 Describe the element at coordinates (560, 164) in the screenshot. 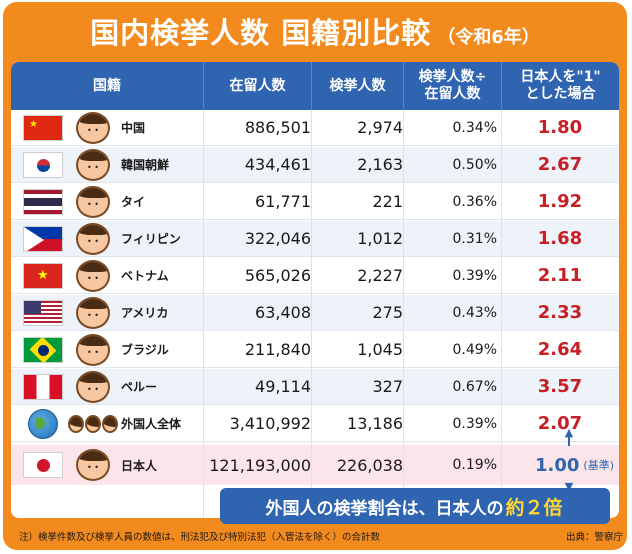

I see `row-ratio: 2.67` at that location.